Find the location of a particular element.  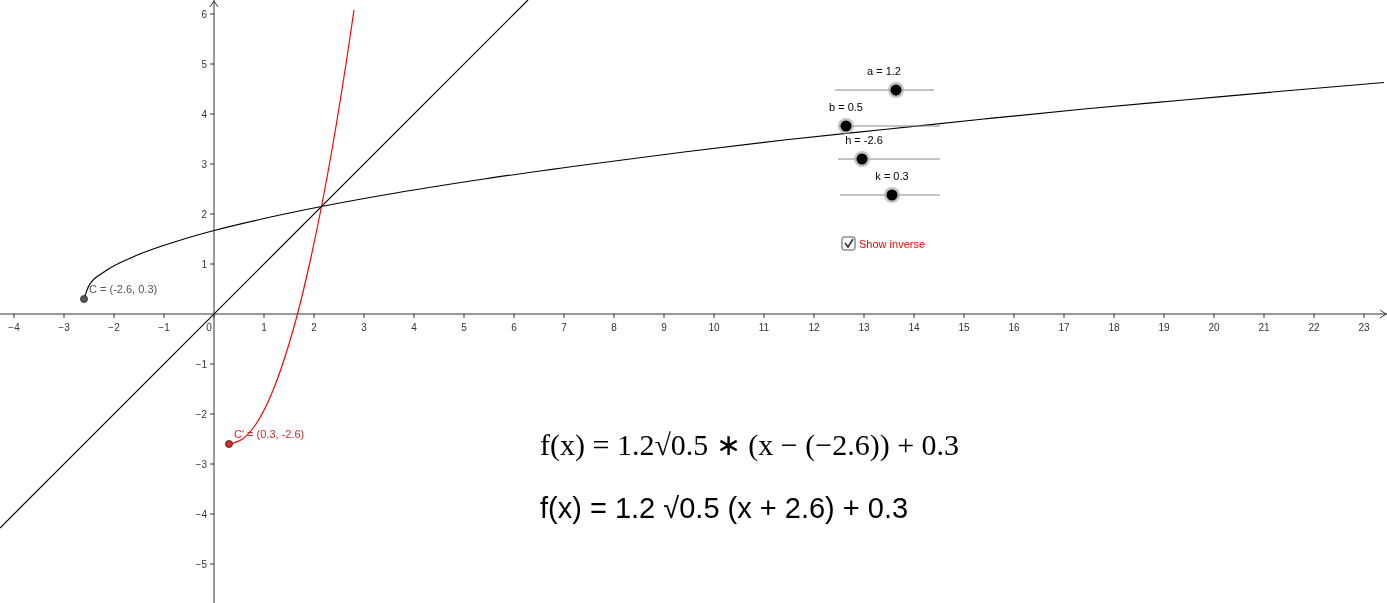

x-tick-label: 20 is located at coordinates (1214, 327).